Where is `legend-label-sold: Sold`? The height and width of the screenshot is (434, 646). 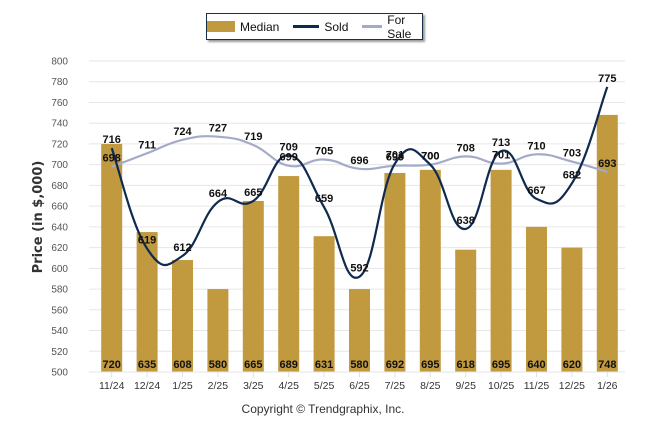 legend-label-sold: Sold is located at coordinates (336, 26).